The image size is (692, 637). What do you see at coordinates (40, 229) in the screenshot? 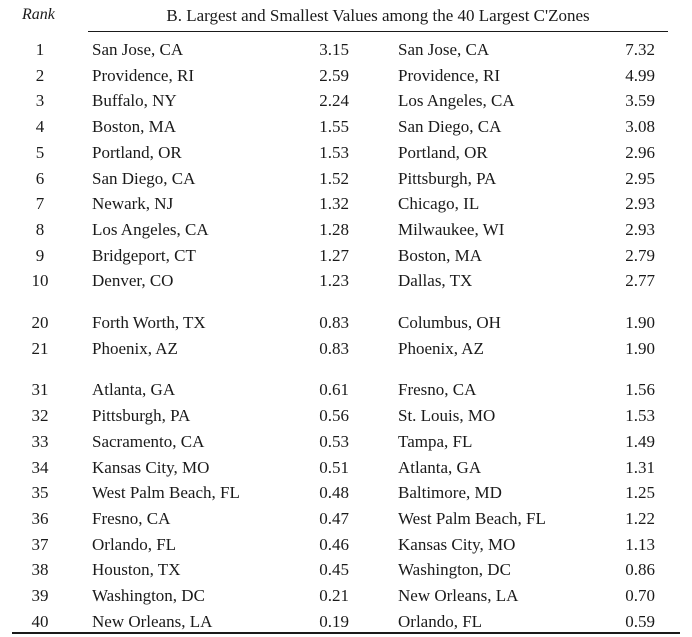
I see `rank-cell: 8` at bounding box center [40, 229].